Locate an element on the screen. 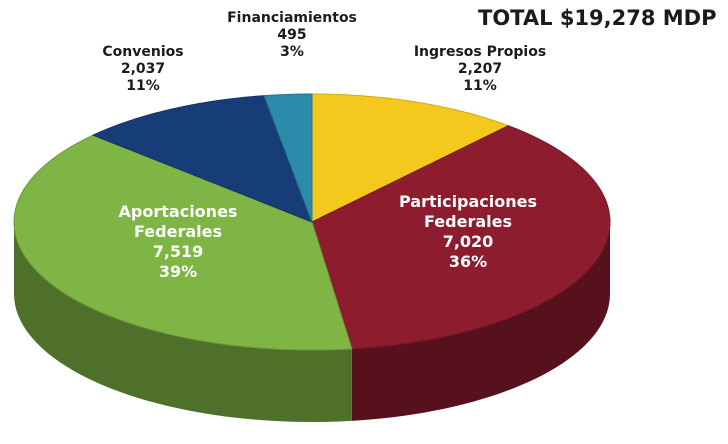 The width and height of the screenshot is (728, 444). slice-label: Ingresos Propios 2,207 11% is located at coordinates (480, 69).